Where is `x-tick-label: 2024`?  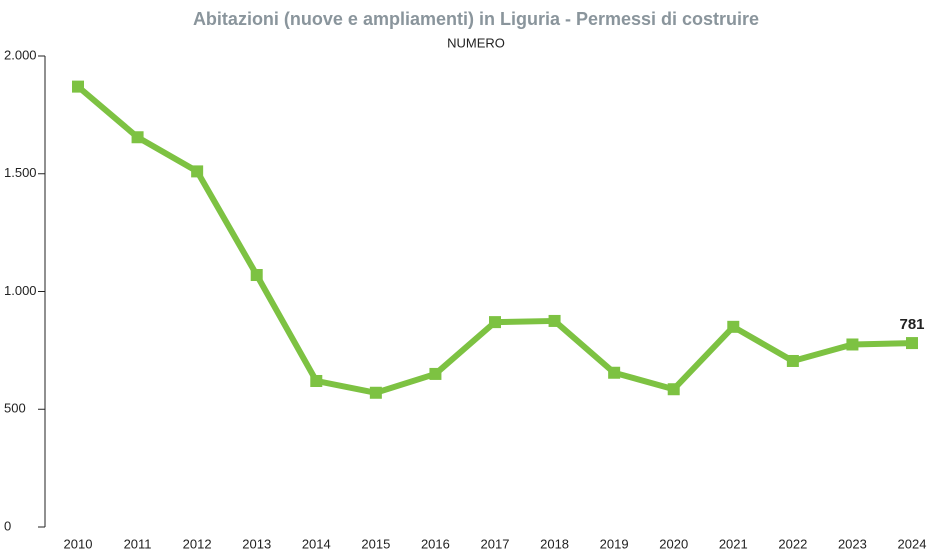 x-tick-label: 2024 is located at coordinates (912, 543).